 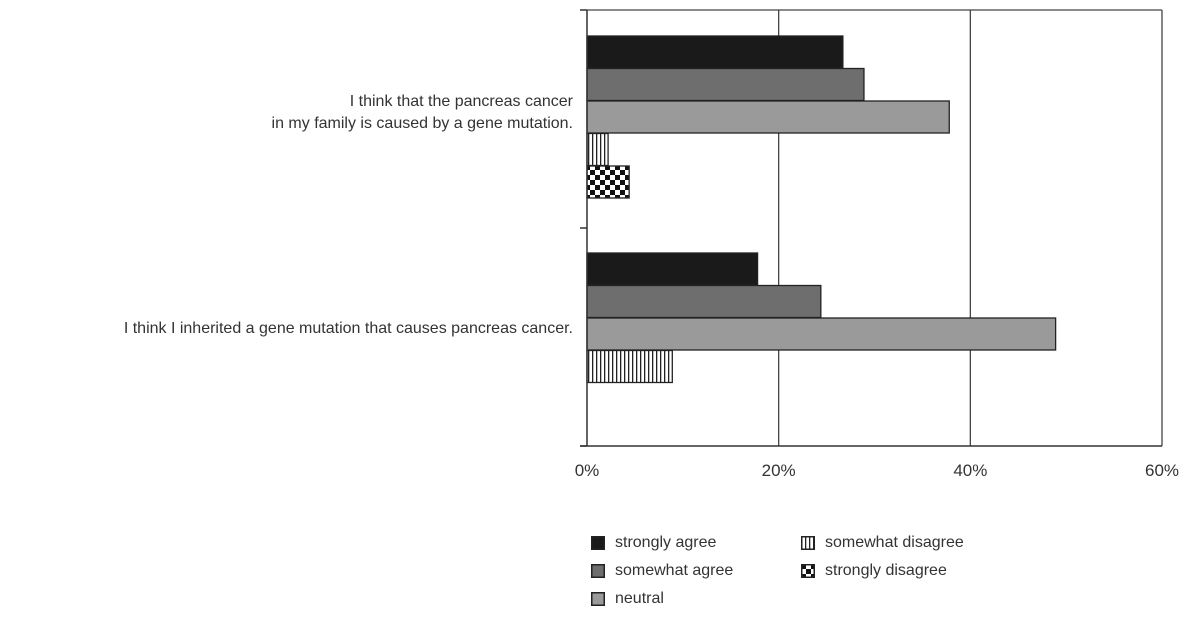 What do you see at coordinates (1162, 470) in the screenshot?
I see `x-tick-label: 60%` at bounding box center [1162, 470].